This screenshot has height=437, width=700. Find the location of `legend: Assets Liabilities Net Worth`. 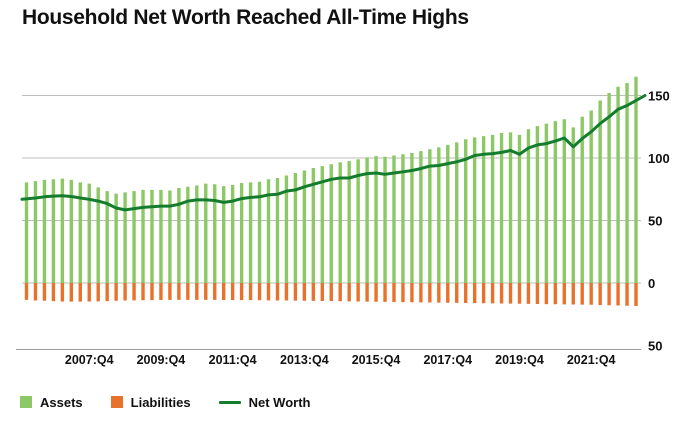

legend: Assets Liabilities Net Worth is located at coordinates (179, 402).